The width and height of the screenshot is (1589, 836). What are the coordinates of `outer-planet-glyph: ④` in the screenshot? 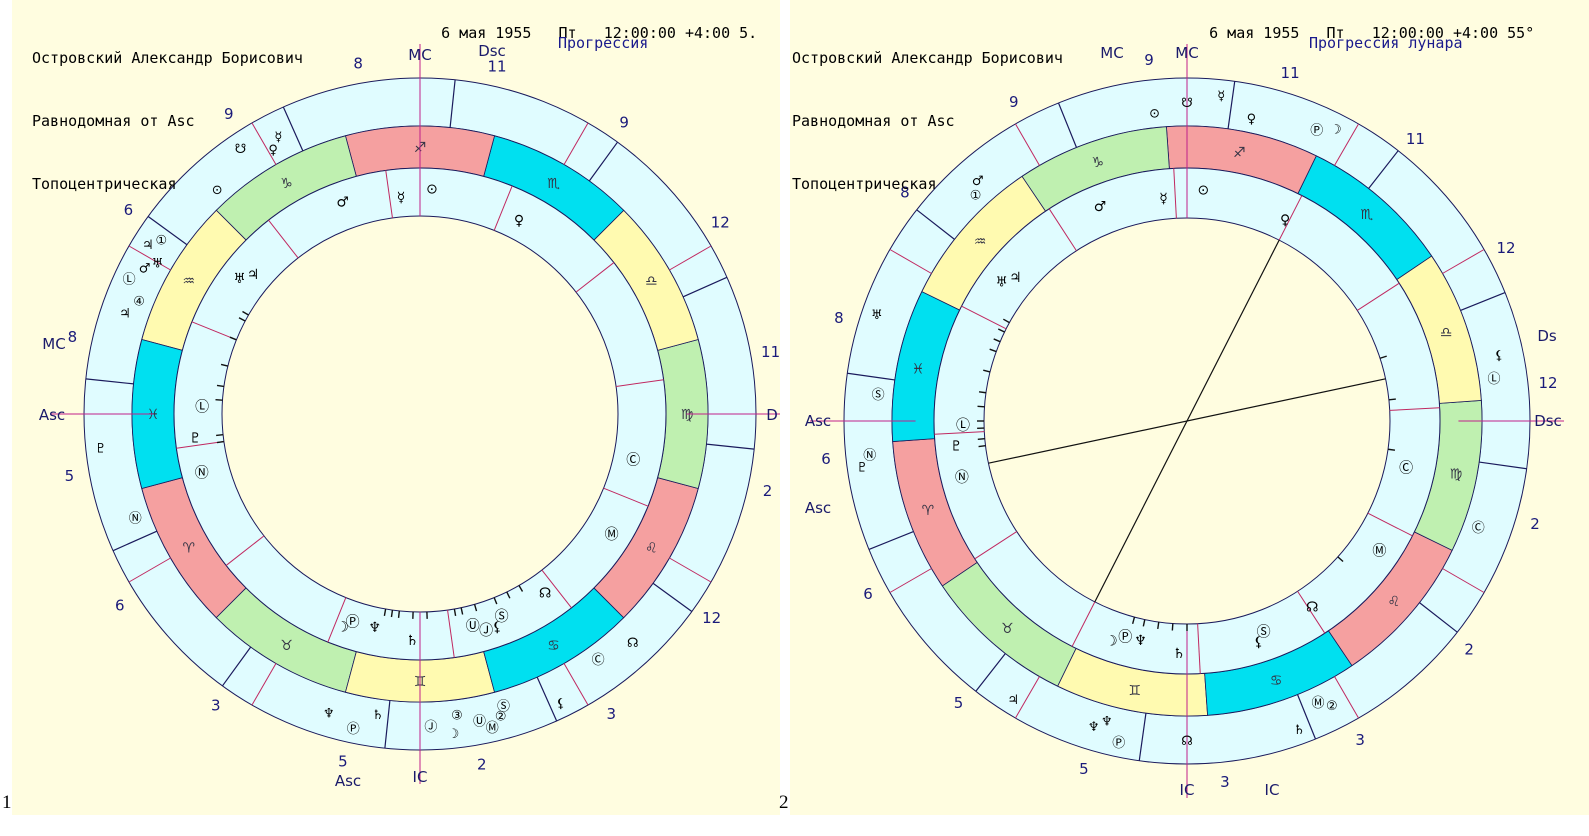 It's located at (139, 301).